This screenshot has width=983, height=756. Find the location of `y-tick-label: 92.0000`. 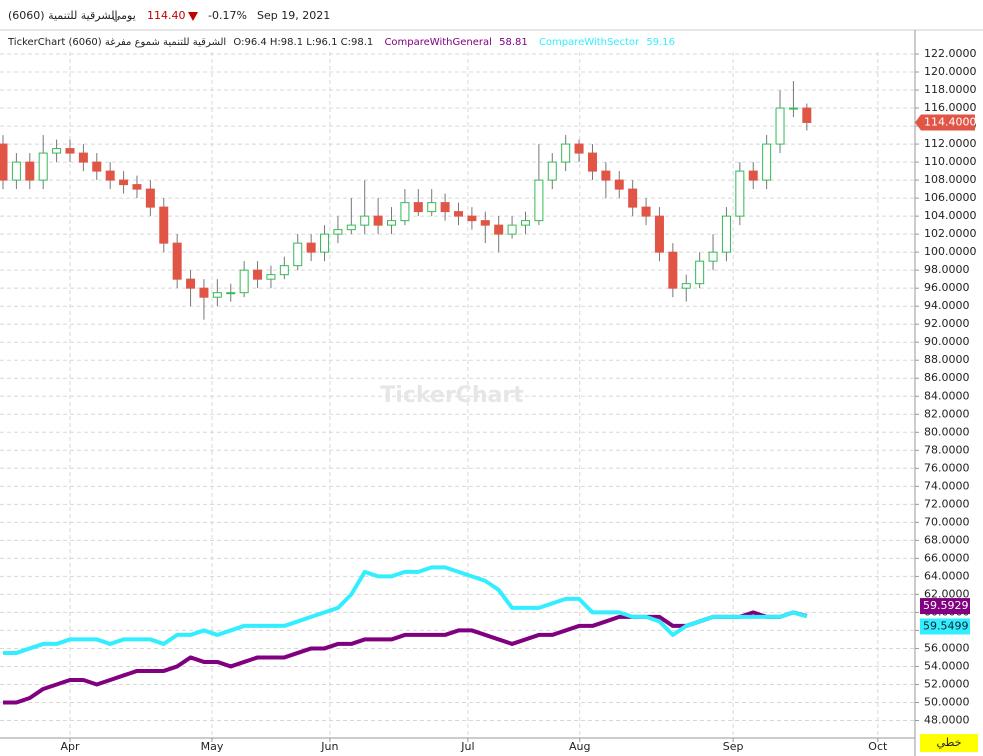

y-tick-label: 92.0000 is located at coordinates (947, 323).